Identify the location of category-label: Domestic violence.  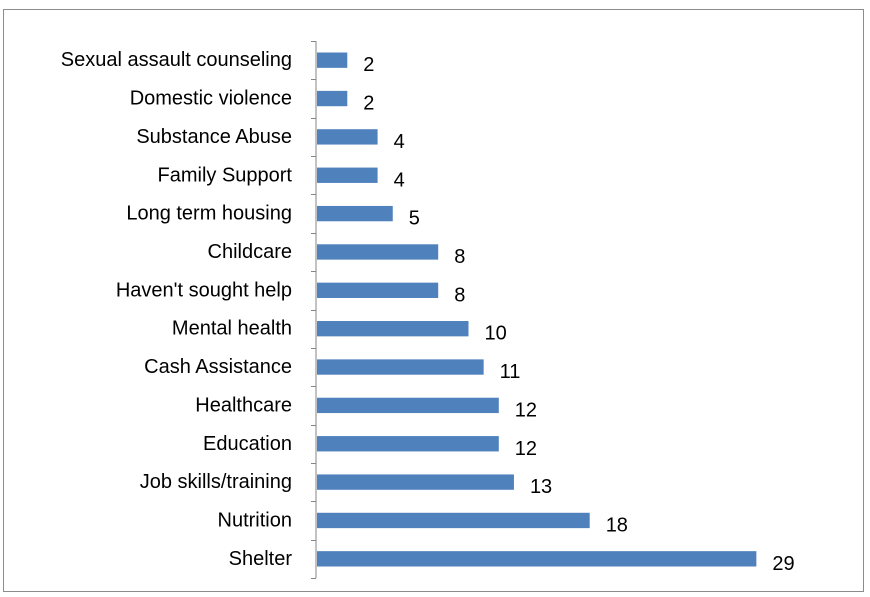
(211, 99).